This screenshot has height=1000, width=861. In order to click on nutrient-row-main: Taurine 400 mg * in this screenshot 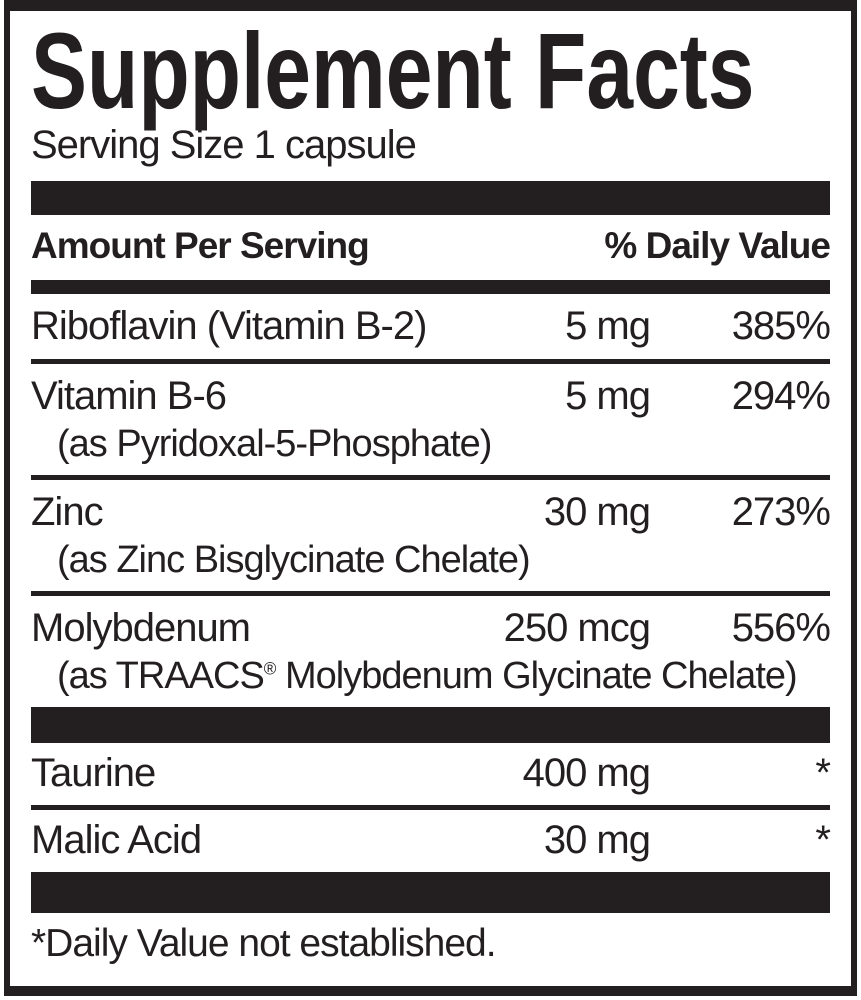, I will do `click(431, 773)`.